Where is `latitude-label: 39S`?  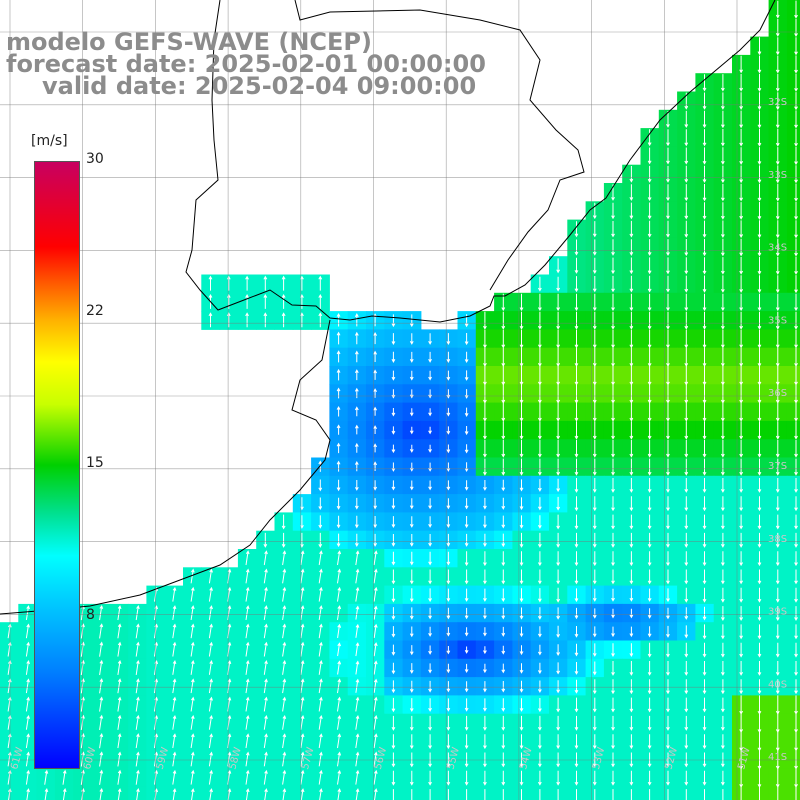
latitude-label: 39S is located at coordinates (777, 612).